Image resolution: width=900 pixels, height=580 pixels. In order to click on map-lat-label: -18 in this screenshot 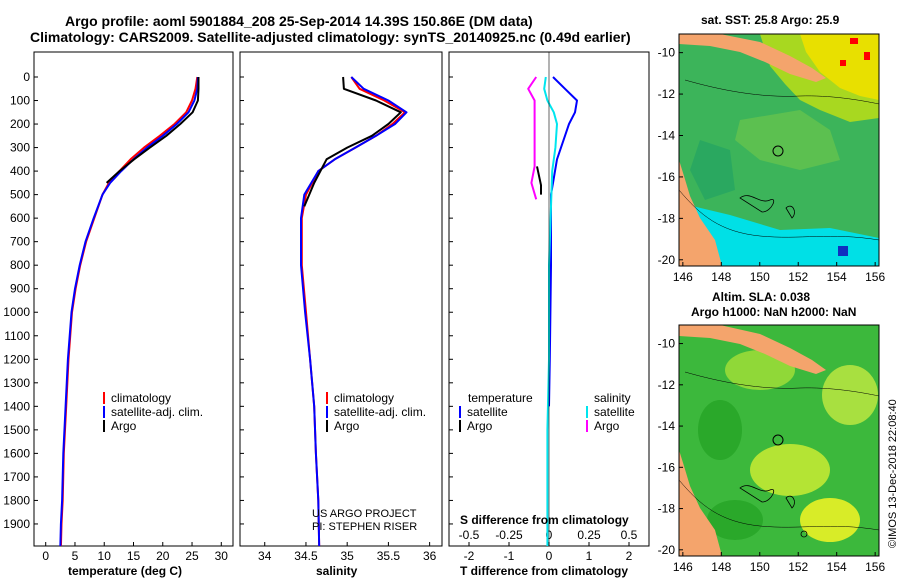, I will do `click(667, 218)`.